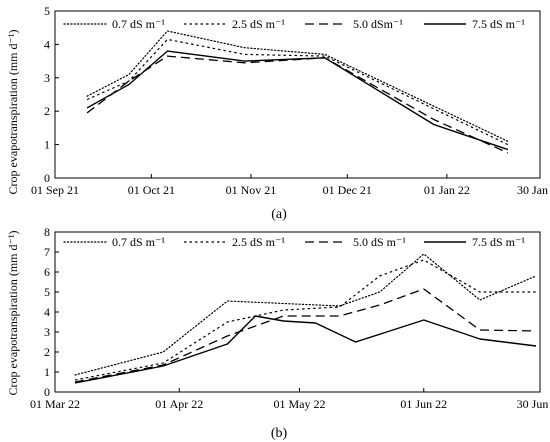 This screenshot has height=442, width=550. I want to click on y-tick-label: 7, so click(47, 252).